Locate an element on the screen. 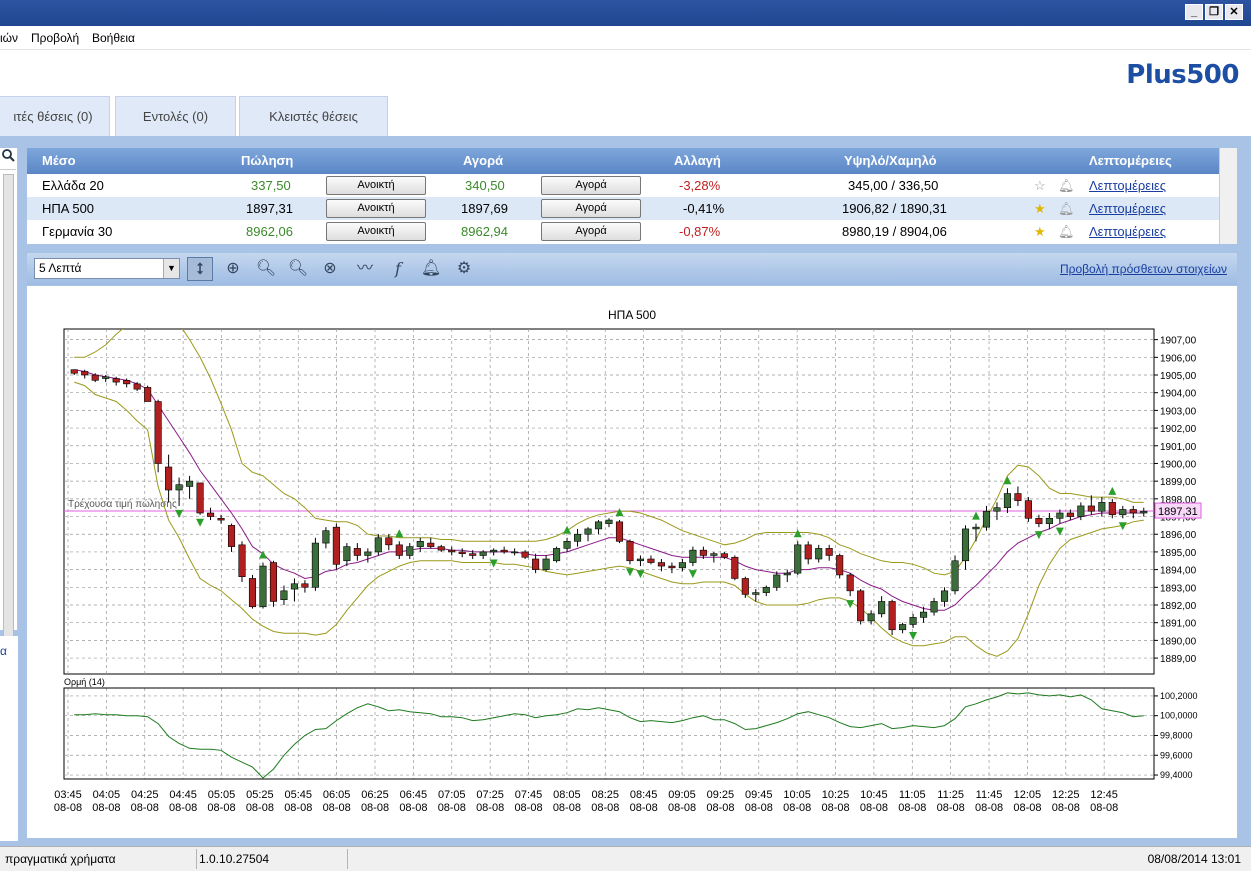 This screenshot has height=871, width=1251. header-sell: Πώληση is located at coordinates (267, 160).